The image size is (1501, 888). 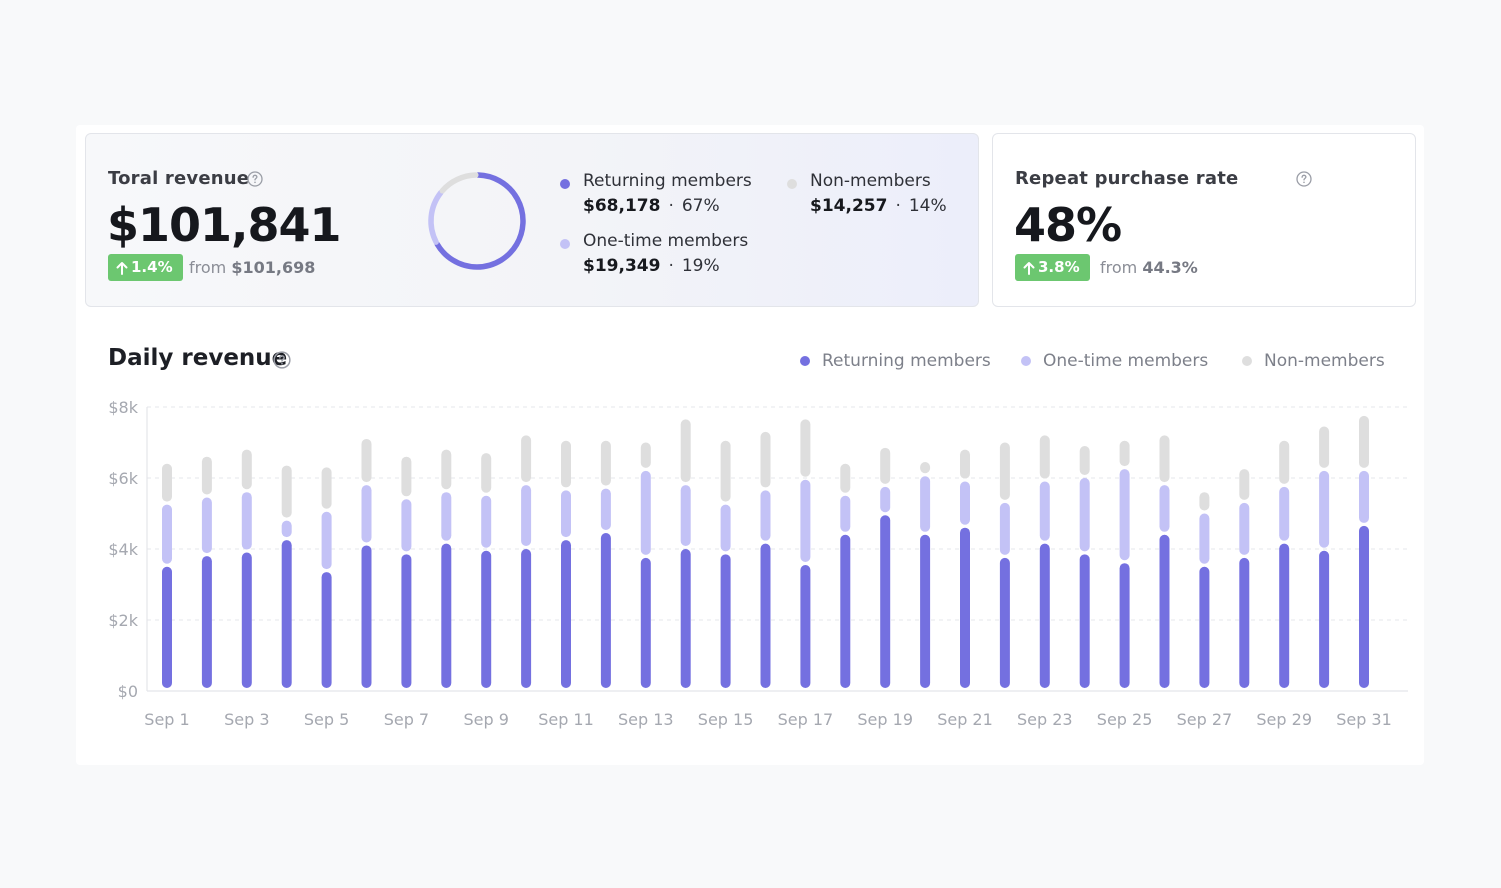 What do you see at coordinates (436, 217) in the screenshot?
I see `donut-segment-one-time` at bounding box center [436, 217].